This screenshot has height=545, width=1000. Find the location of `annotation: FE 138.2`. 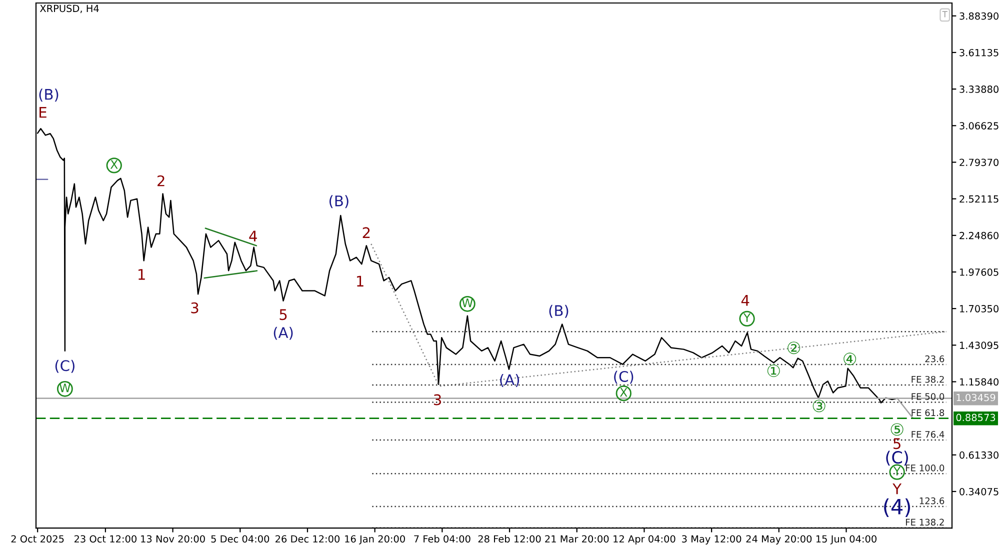

annotation: FE 138.2 is located at coordinates (925, 522).